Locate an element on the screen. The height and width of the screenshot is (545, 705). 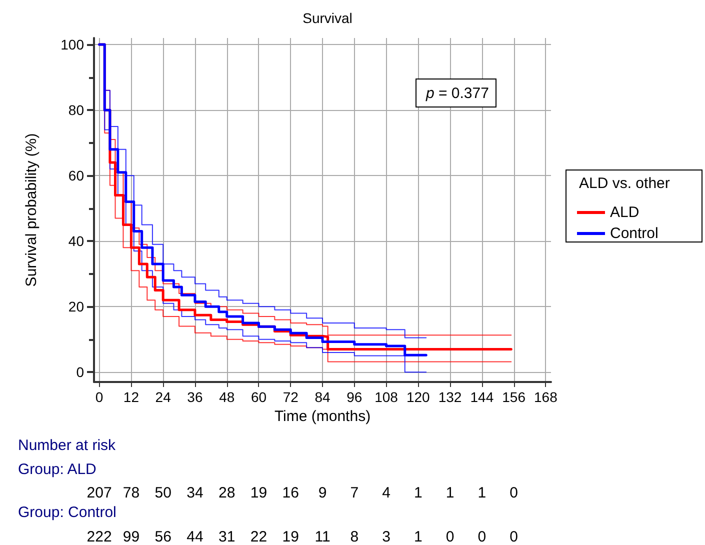
x-tick-label: 120 is located at coordinates (418, 397).